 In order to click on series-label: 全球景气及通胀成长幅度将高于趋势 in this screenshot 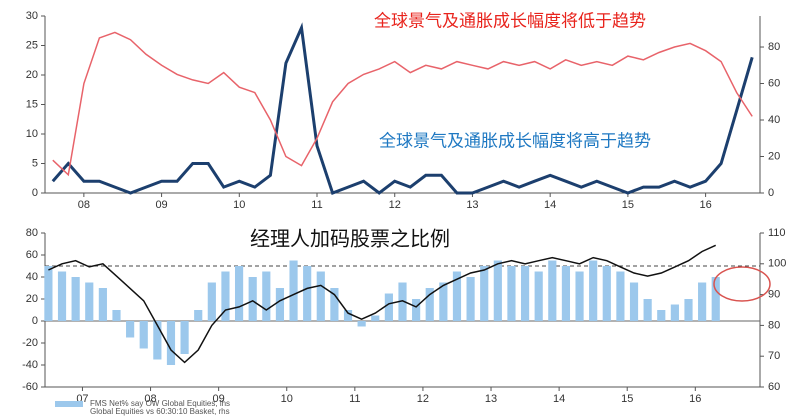, I will do `click(515, 140)`.